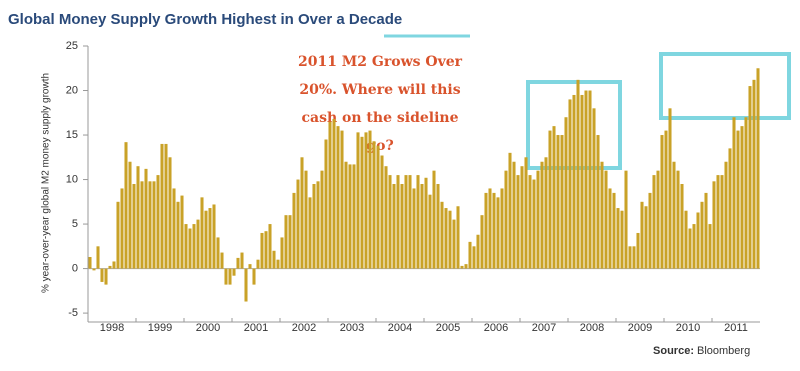 The image size is (800, 371). Describe the element at coordinates (448, 328) in the screenshot. I see `x-tick-label: 2005` at that location.